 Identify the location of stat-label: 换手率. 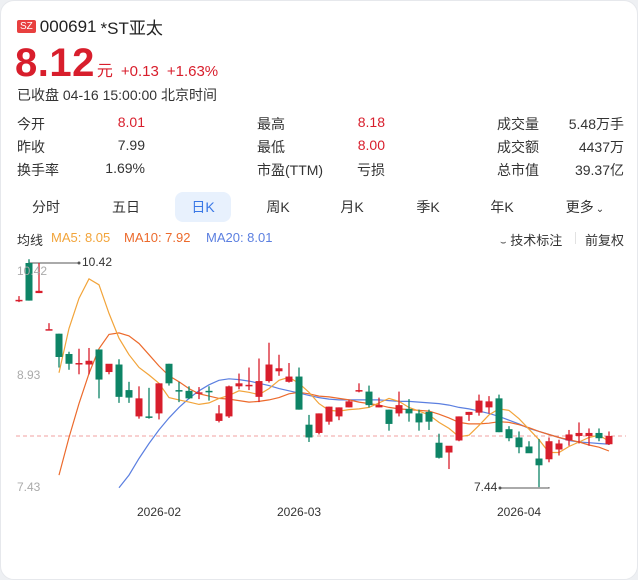
(38, 170).